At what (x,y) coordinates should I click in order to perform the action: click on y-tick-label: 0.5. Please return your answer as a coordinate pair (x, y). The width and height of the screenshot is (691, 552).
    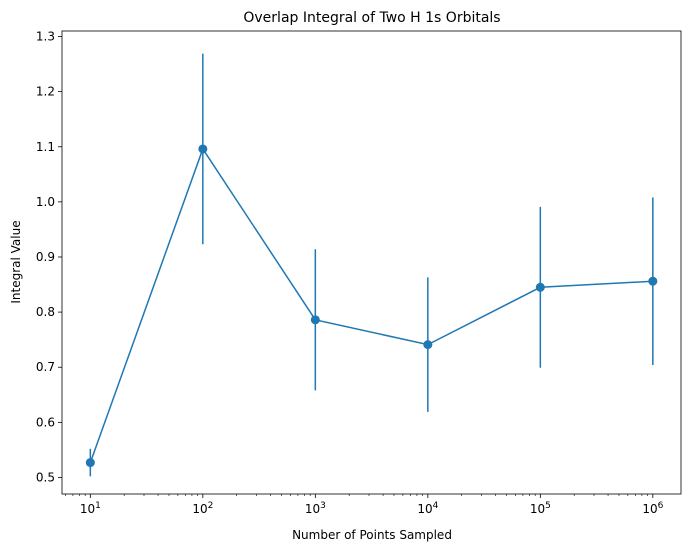
    Looking at the image, I should click on (45, 477).